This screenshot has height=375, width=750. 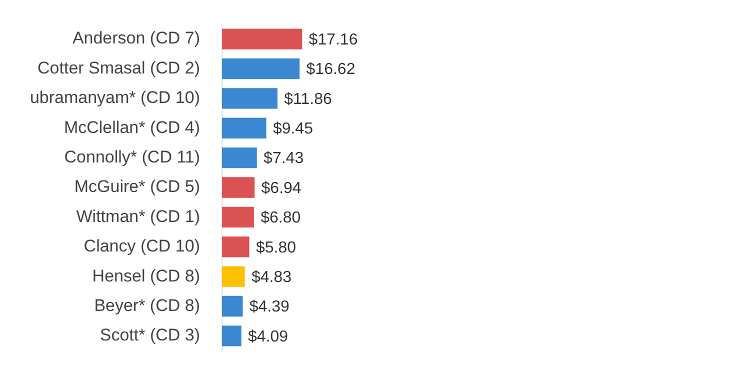 What do you see at coordinates (276, 247) in the screenshot?
I see `data-label: $5.80` at bounding box center [276, 247].